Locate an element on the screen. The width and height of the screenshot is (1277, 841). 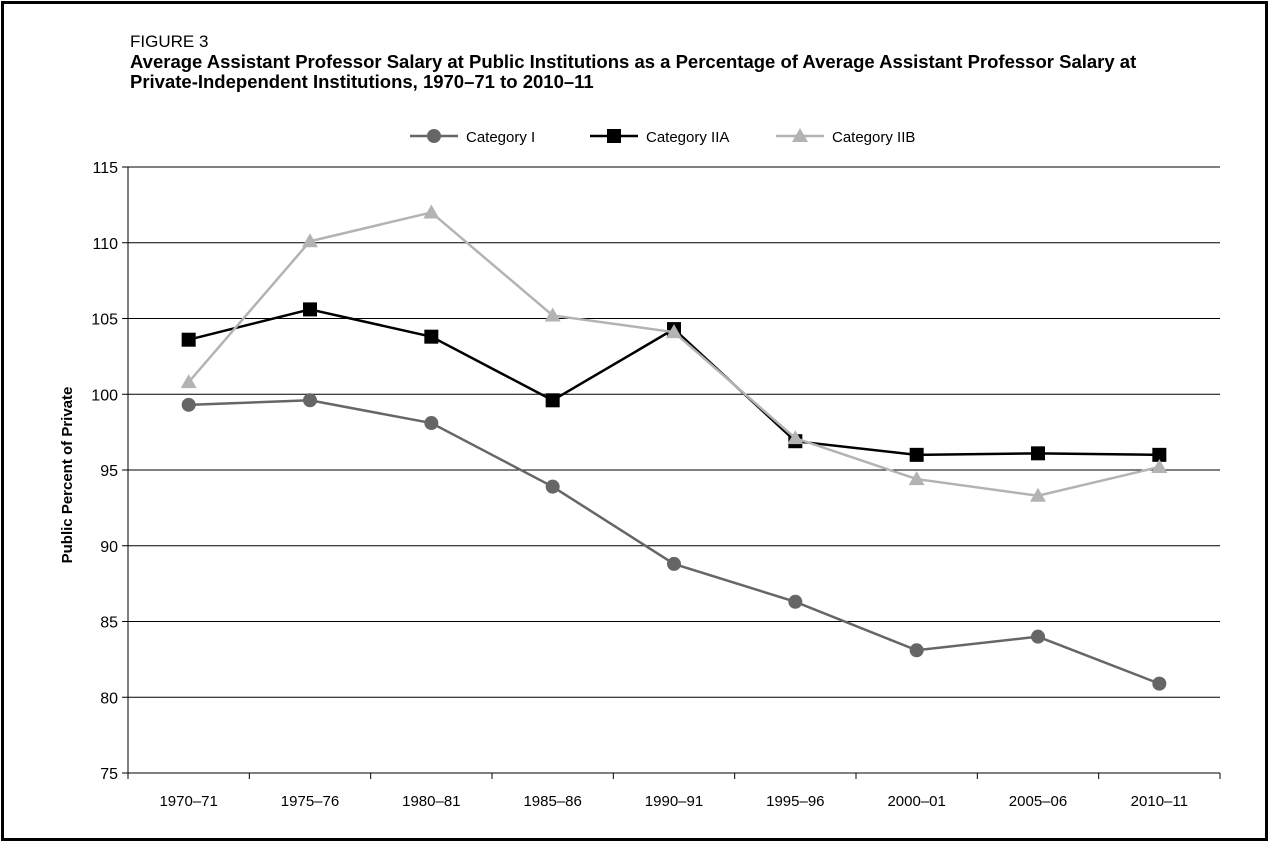
legend-label: Category I is located at coordinates (500, 137).